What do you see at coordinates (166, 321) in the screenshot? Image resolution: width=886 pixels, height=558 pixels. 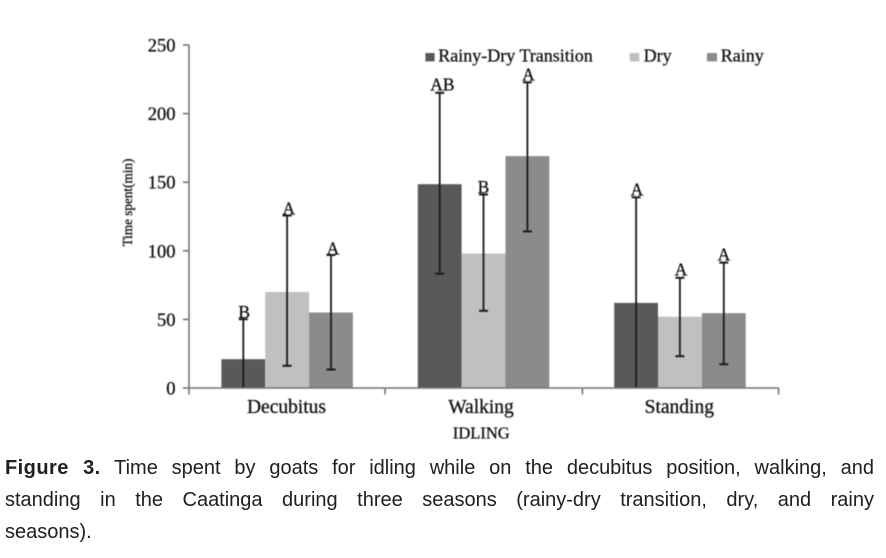 I see `svg-text: 50` at bounding box center [166, 321].